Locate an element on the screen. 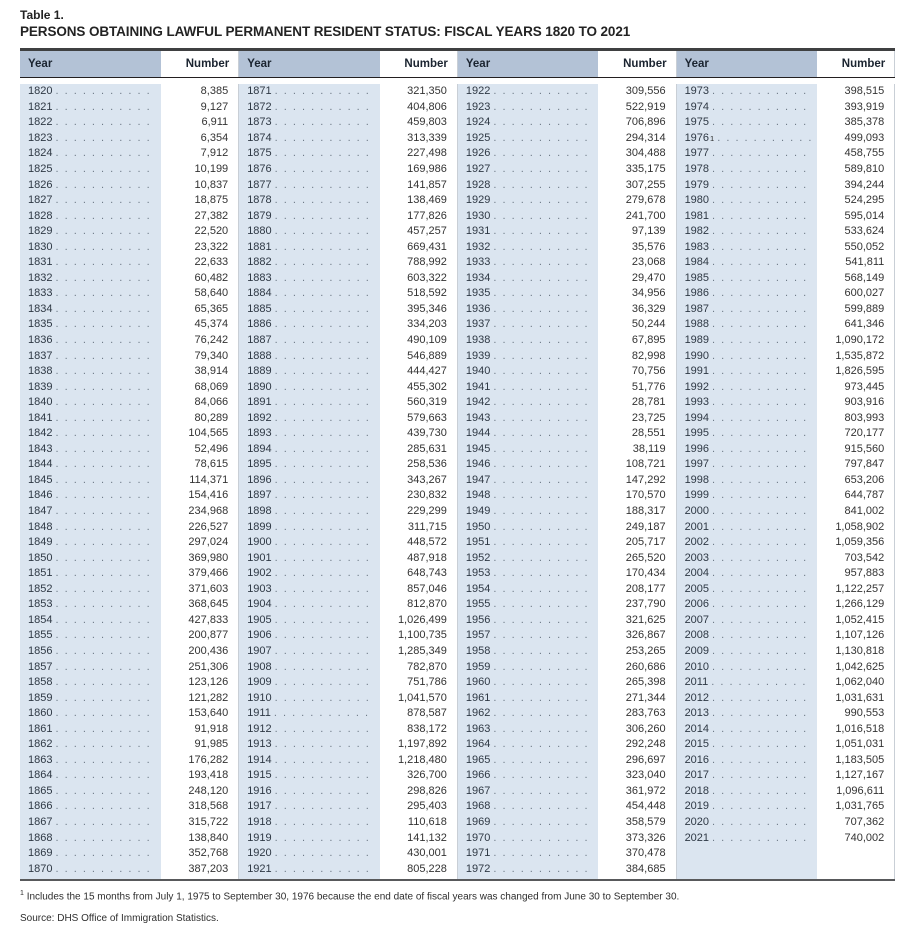 This screenshot has width=915, height=941. year-cell: 1922 is located at coordinates (528, 91).